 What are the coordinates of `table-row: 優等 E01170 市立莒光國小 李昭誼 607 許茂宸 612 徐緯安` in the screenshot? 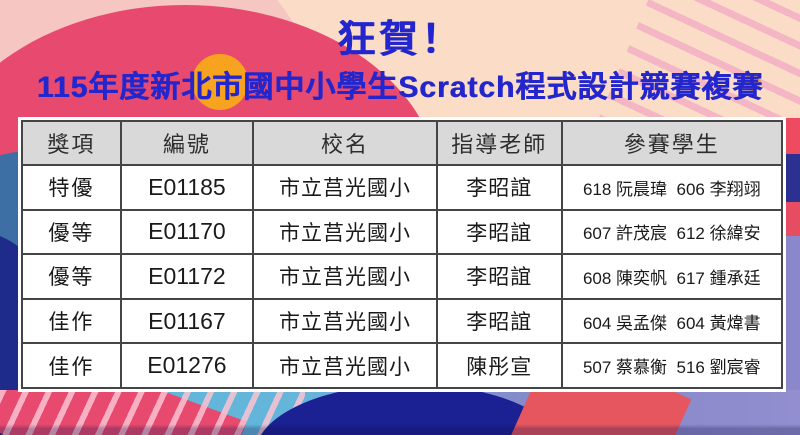 It's located at (402, 232).